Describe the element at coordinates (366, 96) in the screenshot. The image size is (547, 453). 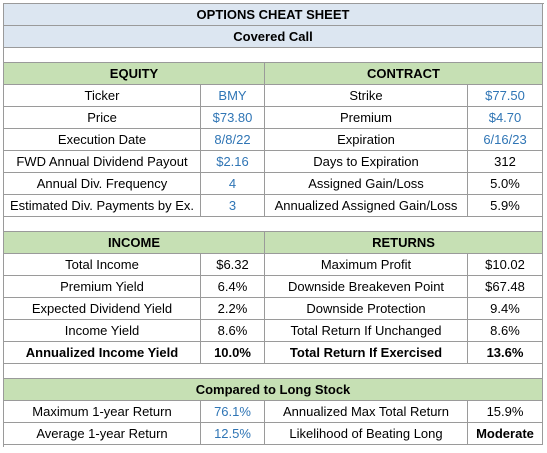
I see `label-cell: Strike` at that location.